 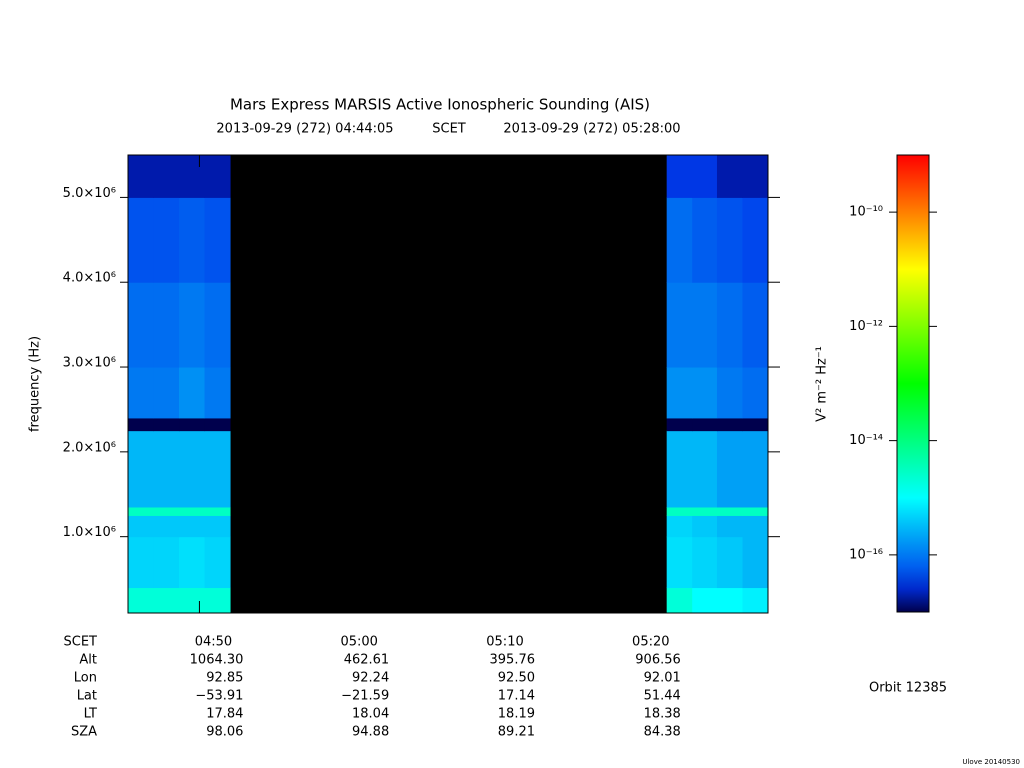 What do you see at coordinates (365, 696) in the screenshot?
I see `ephemeris-value: −21.59` at bounding box center [365, 696].